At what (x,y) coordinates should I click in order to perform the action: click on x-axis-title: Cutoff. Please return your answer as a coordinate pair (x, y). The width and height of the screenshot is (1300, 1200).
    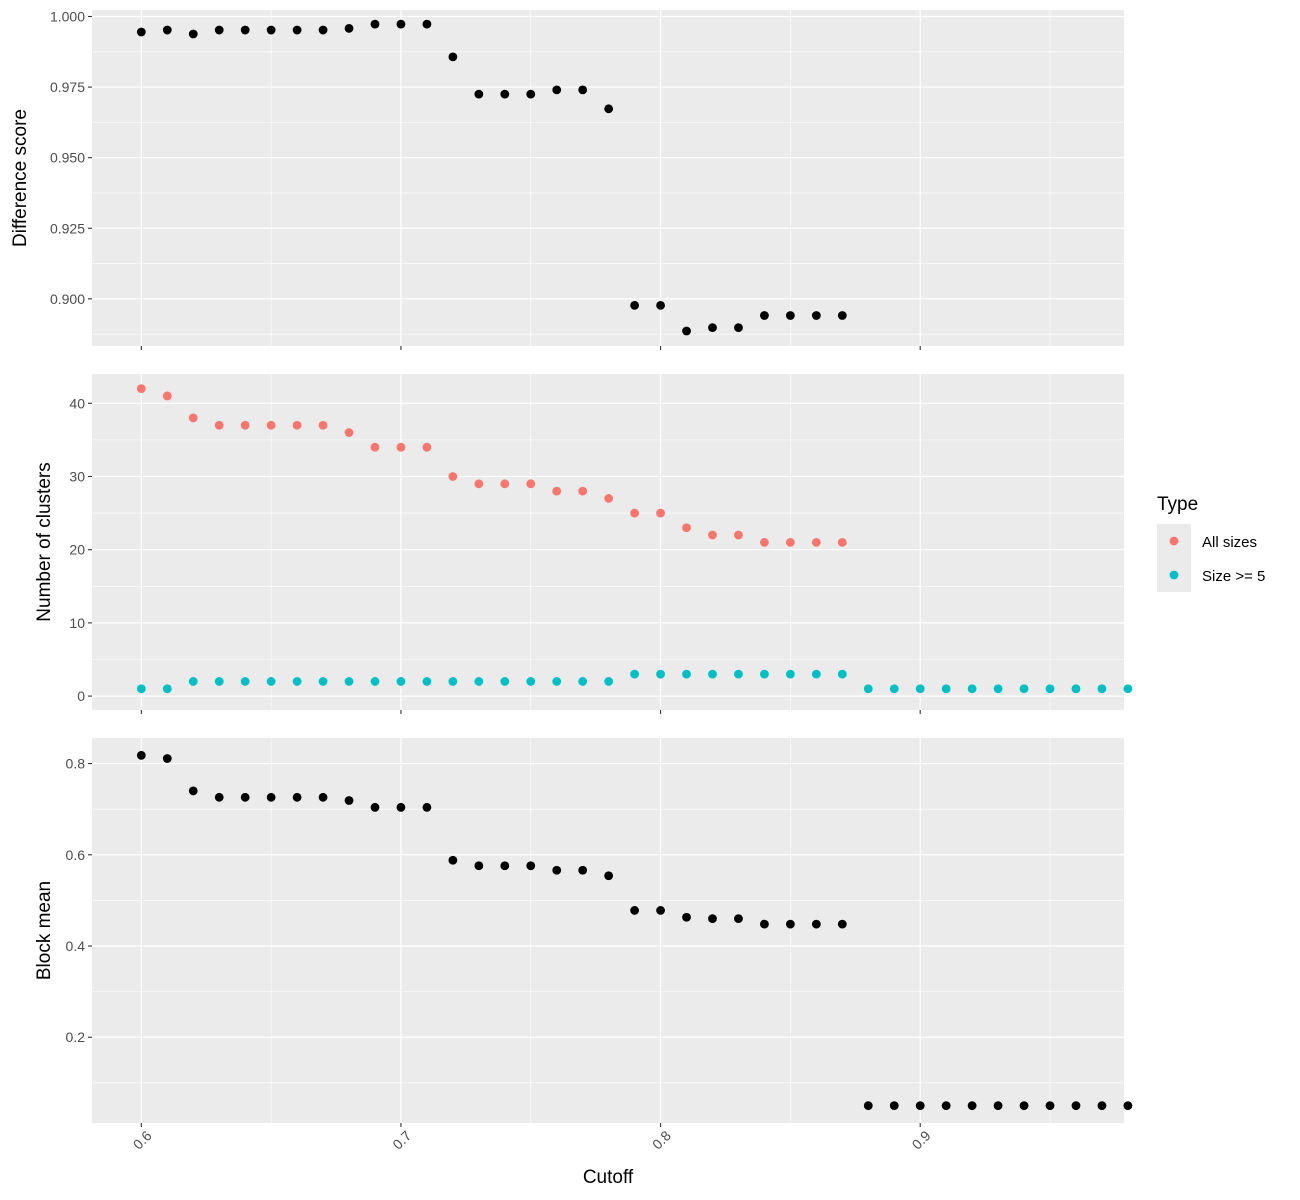
    Looking at the image, I should click on (608, 1177).